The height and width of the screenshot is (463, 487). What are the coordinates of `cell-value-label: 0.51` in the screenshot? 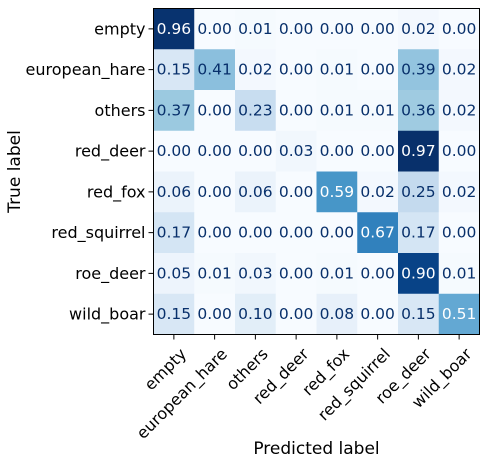 It's located at (459, 314).